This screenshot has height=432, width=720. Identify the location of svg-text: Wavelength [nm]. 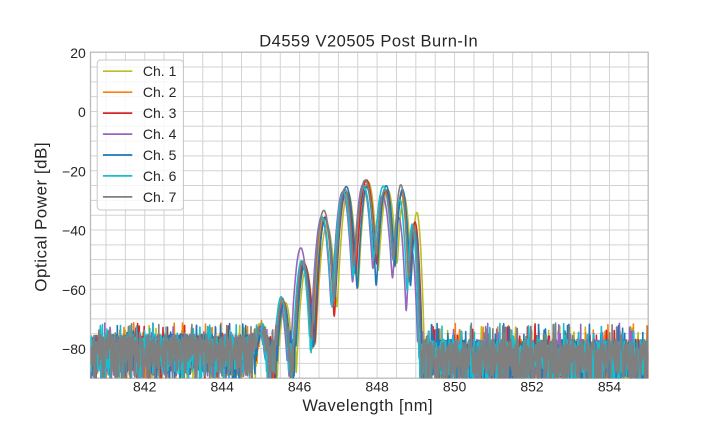
(367, 406).